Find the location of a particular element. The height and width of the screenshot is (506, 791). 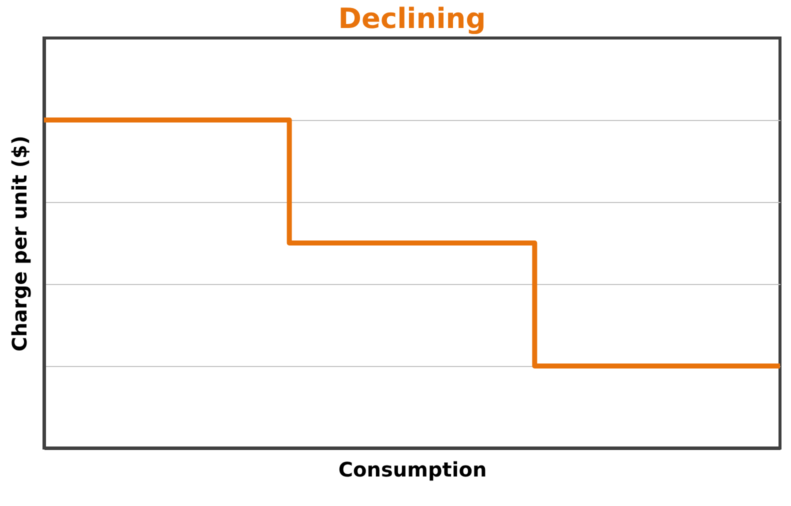

chart-title: Declining is located at coordinates (412, 18).